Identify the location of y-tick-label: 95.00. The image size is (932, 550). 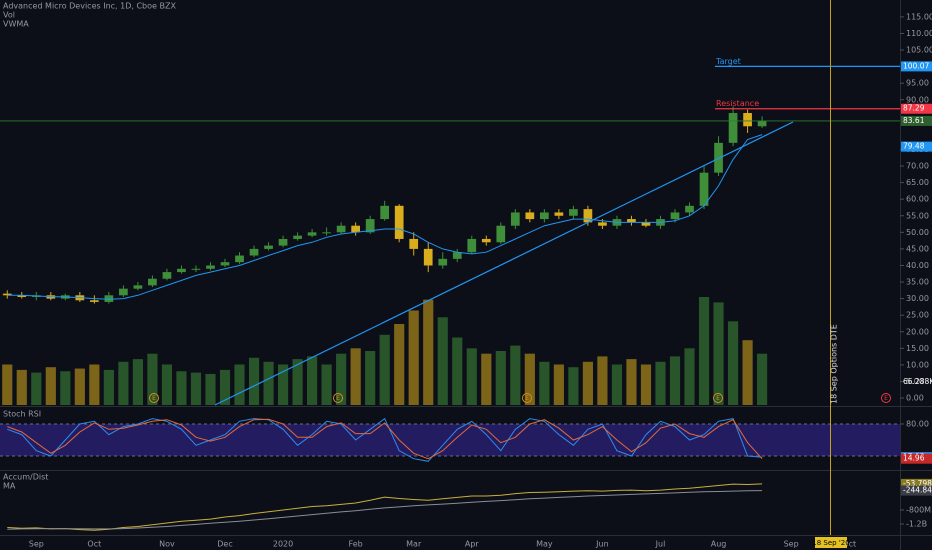
(917, 83).